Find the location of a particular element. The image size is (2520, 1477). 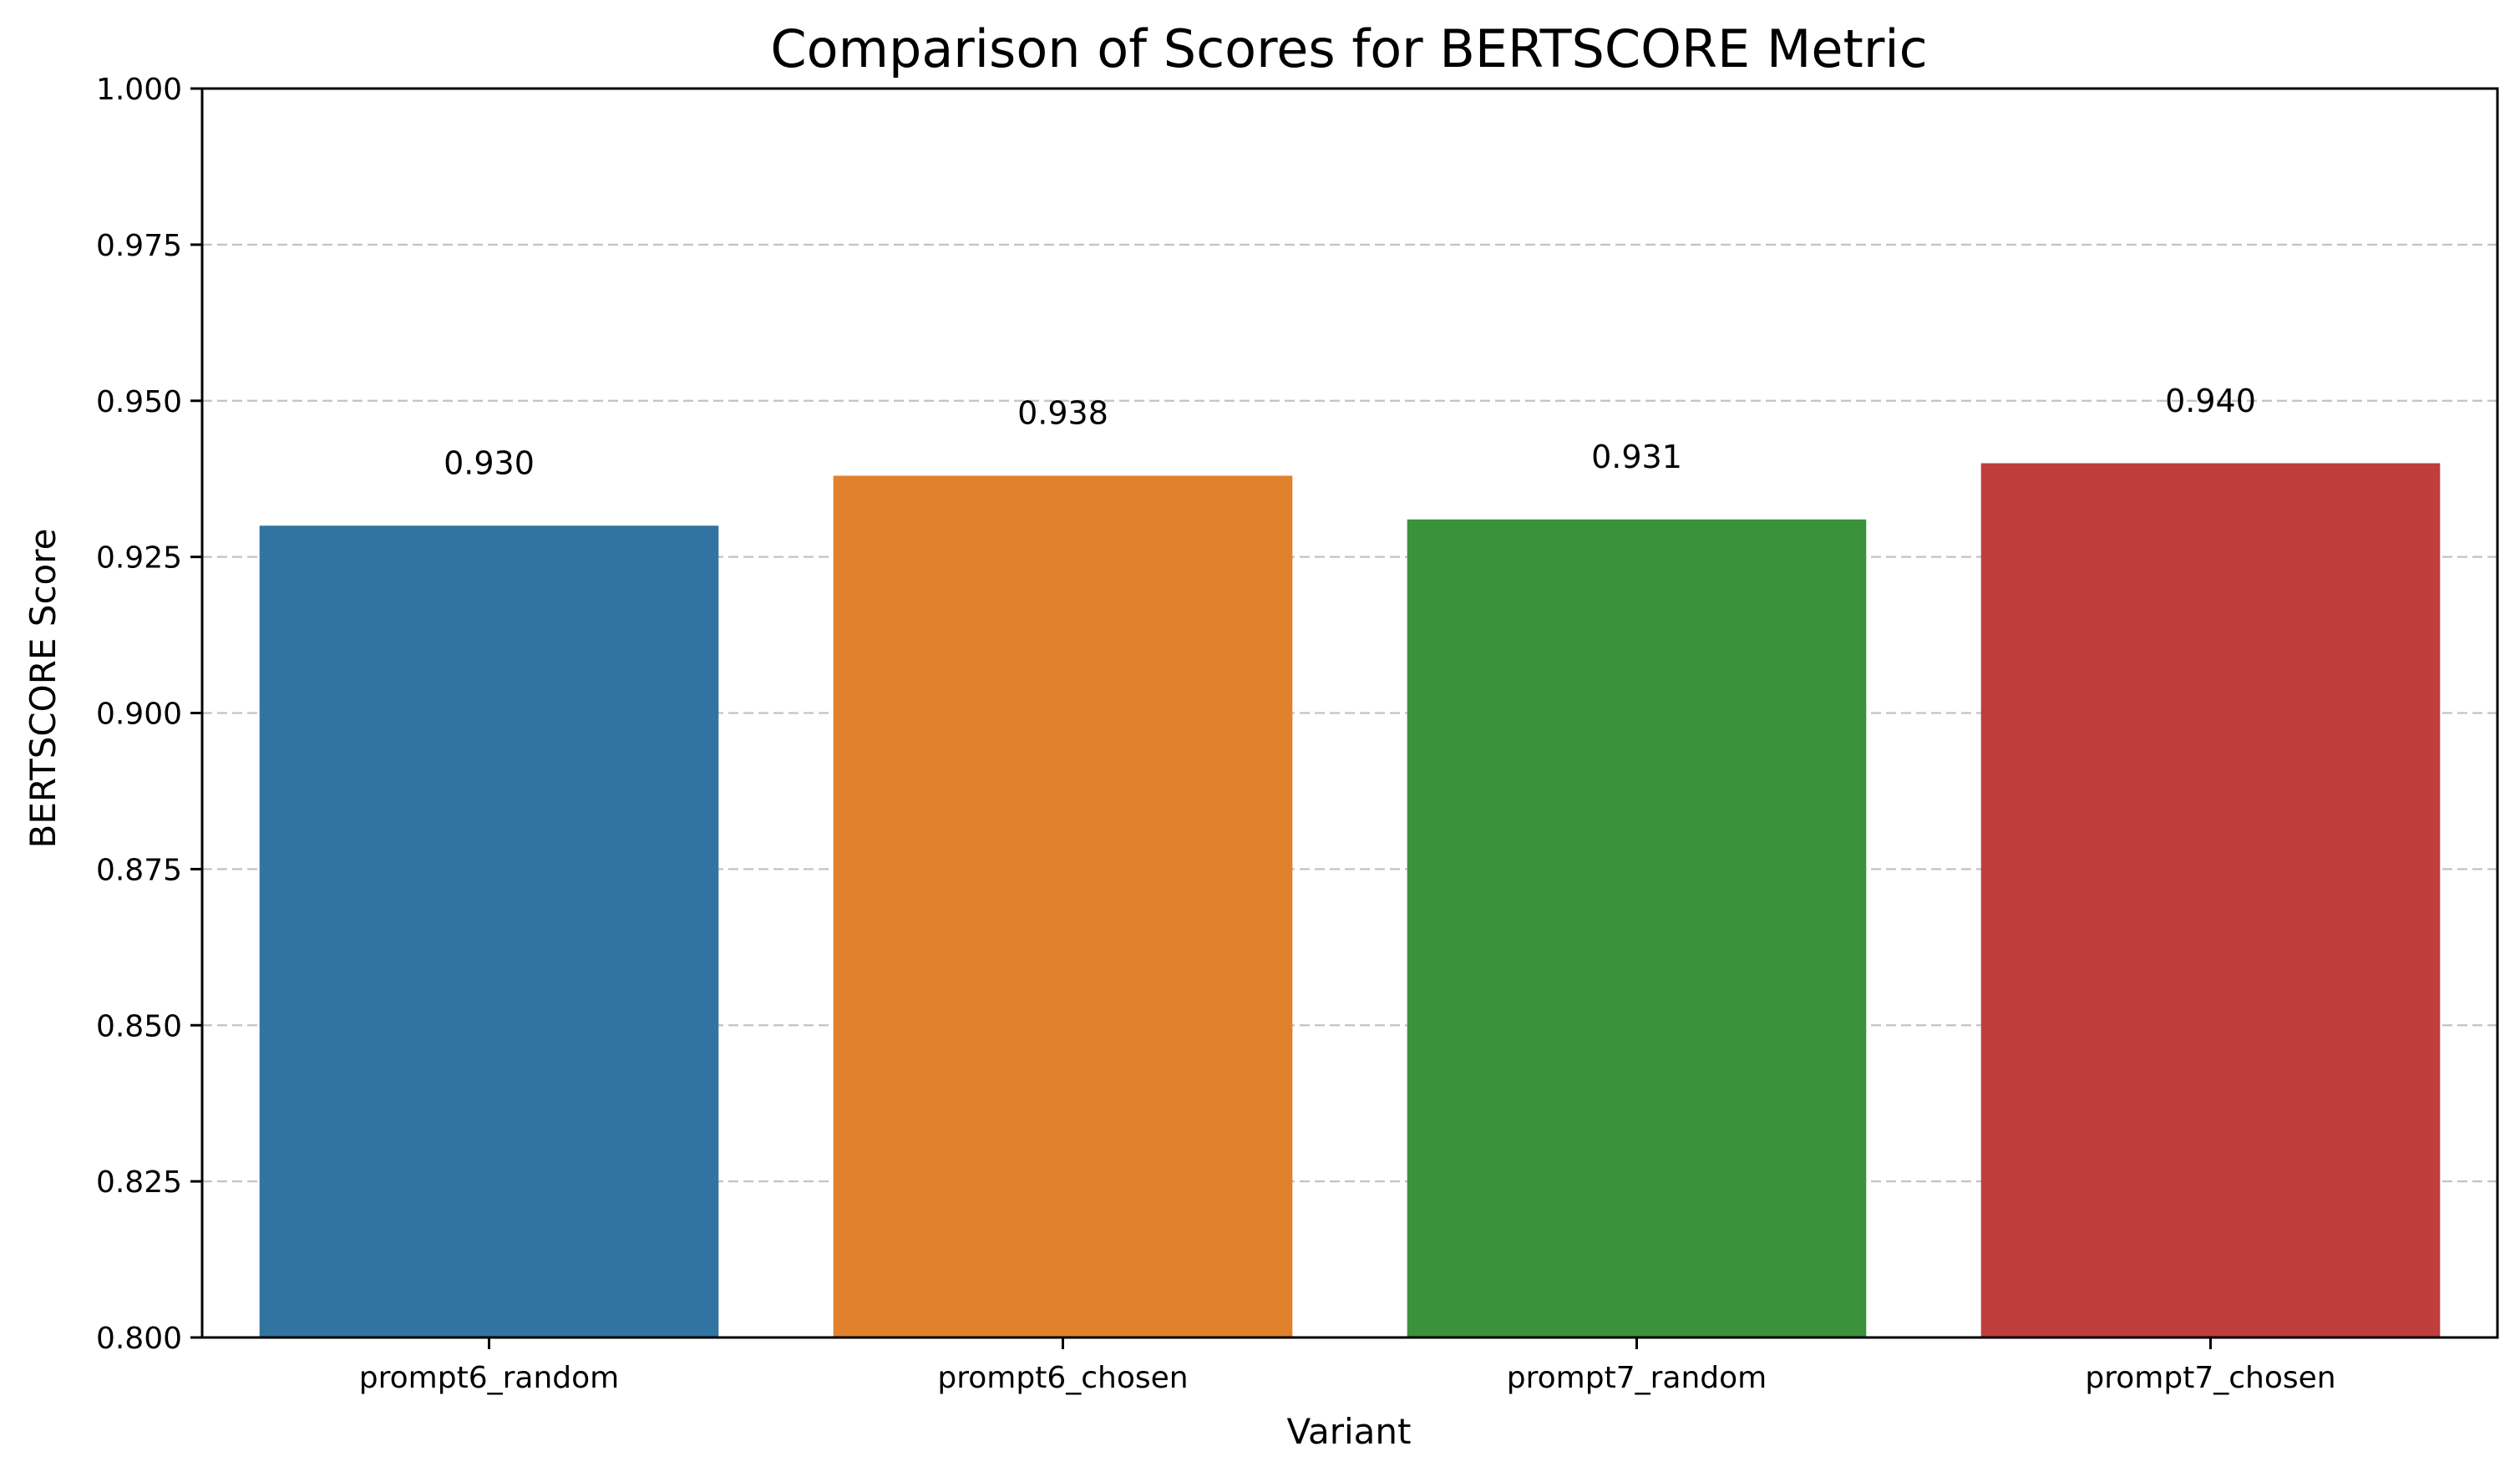

bar-value-label: 0.940 is located at coordinates (2210, 401).